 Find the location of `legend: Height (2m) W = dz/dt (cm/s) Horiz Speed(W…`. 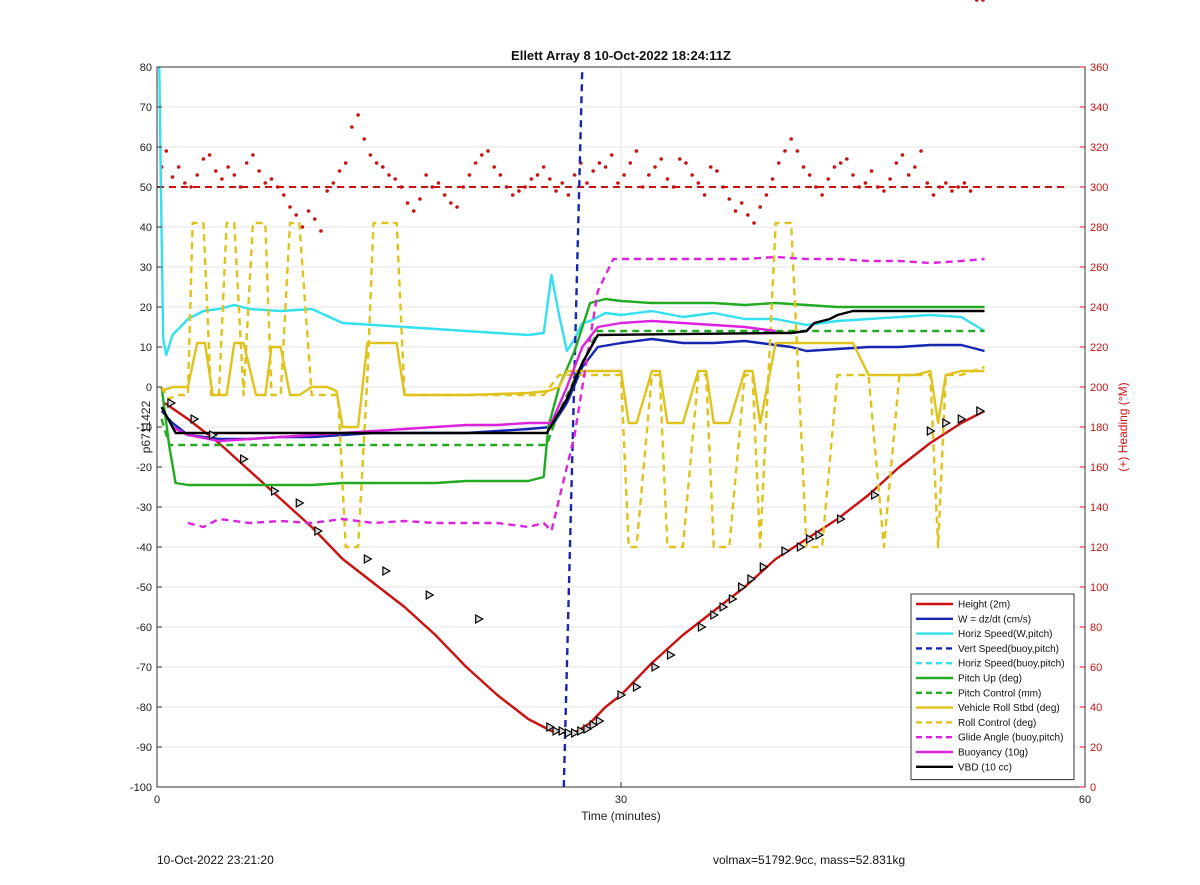

legend: Height (2m) W = dz/dt (cm/s) Horiz Speed(W… is located at coordinates (992, 687).